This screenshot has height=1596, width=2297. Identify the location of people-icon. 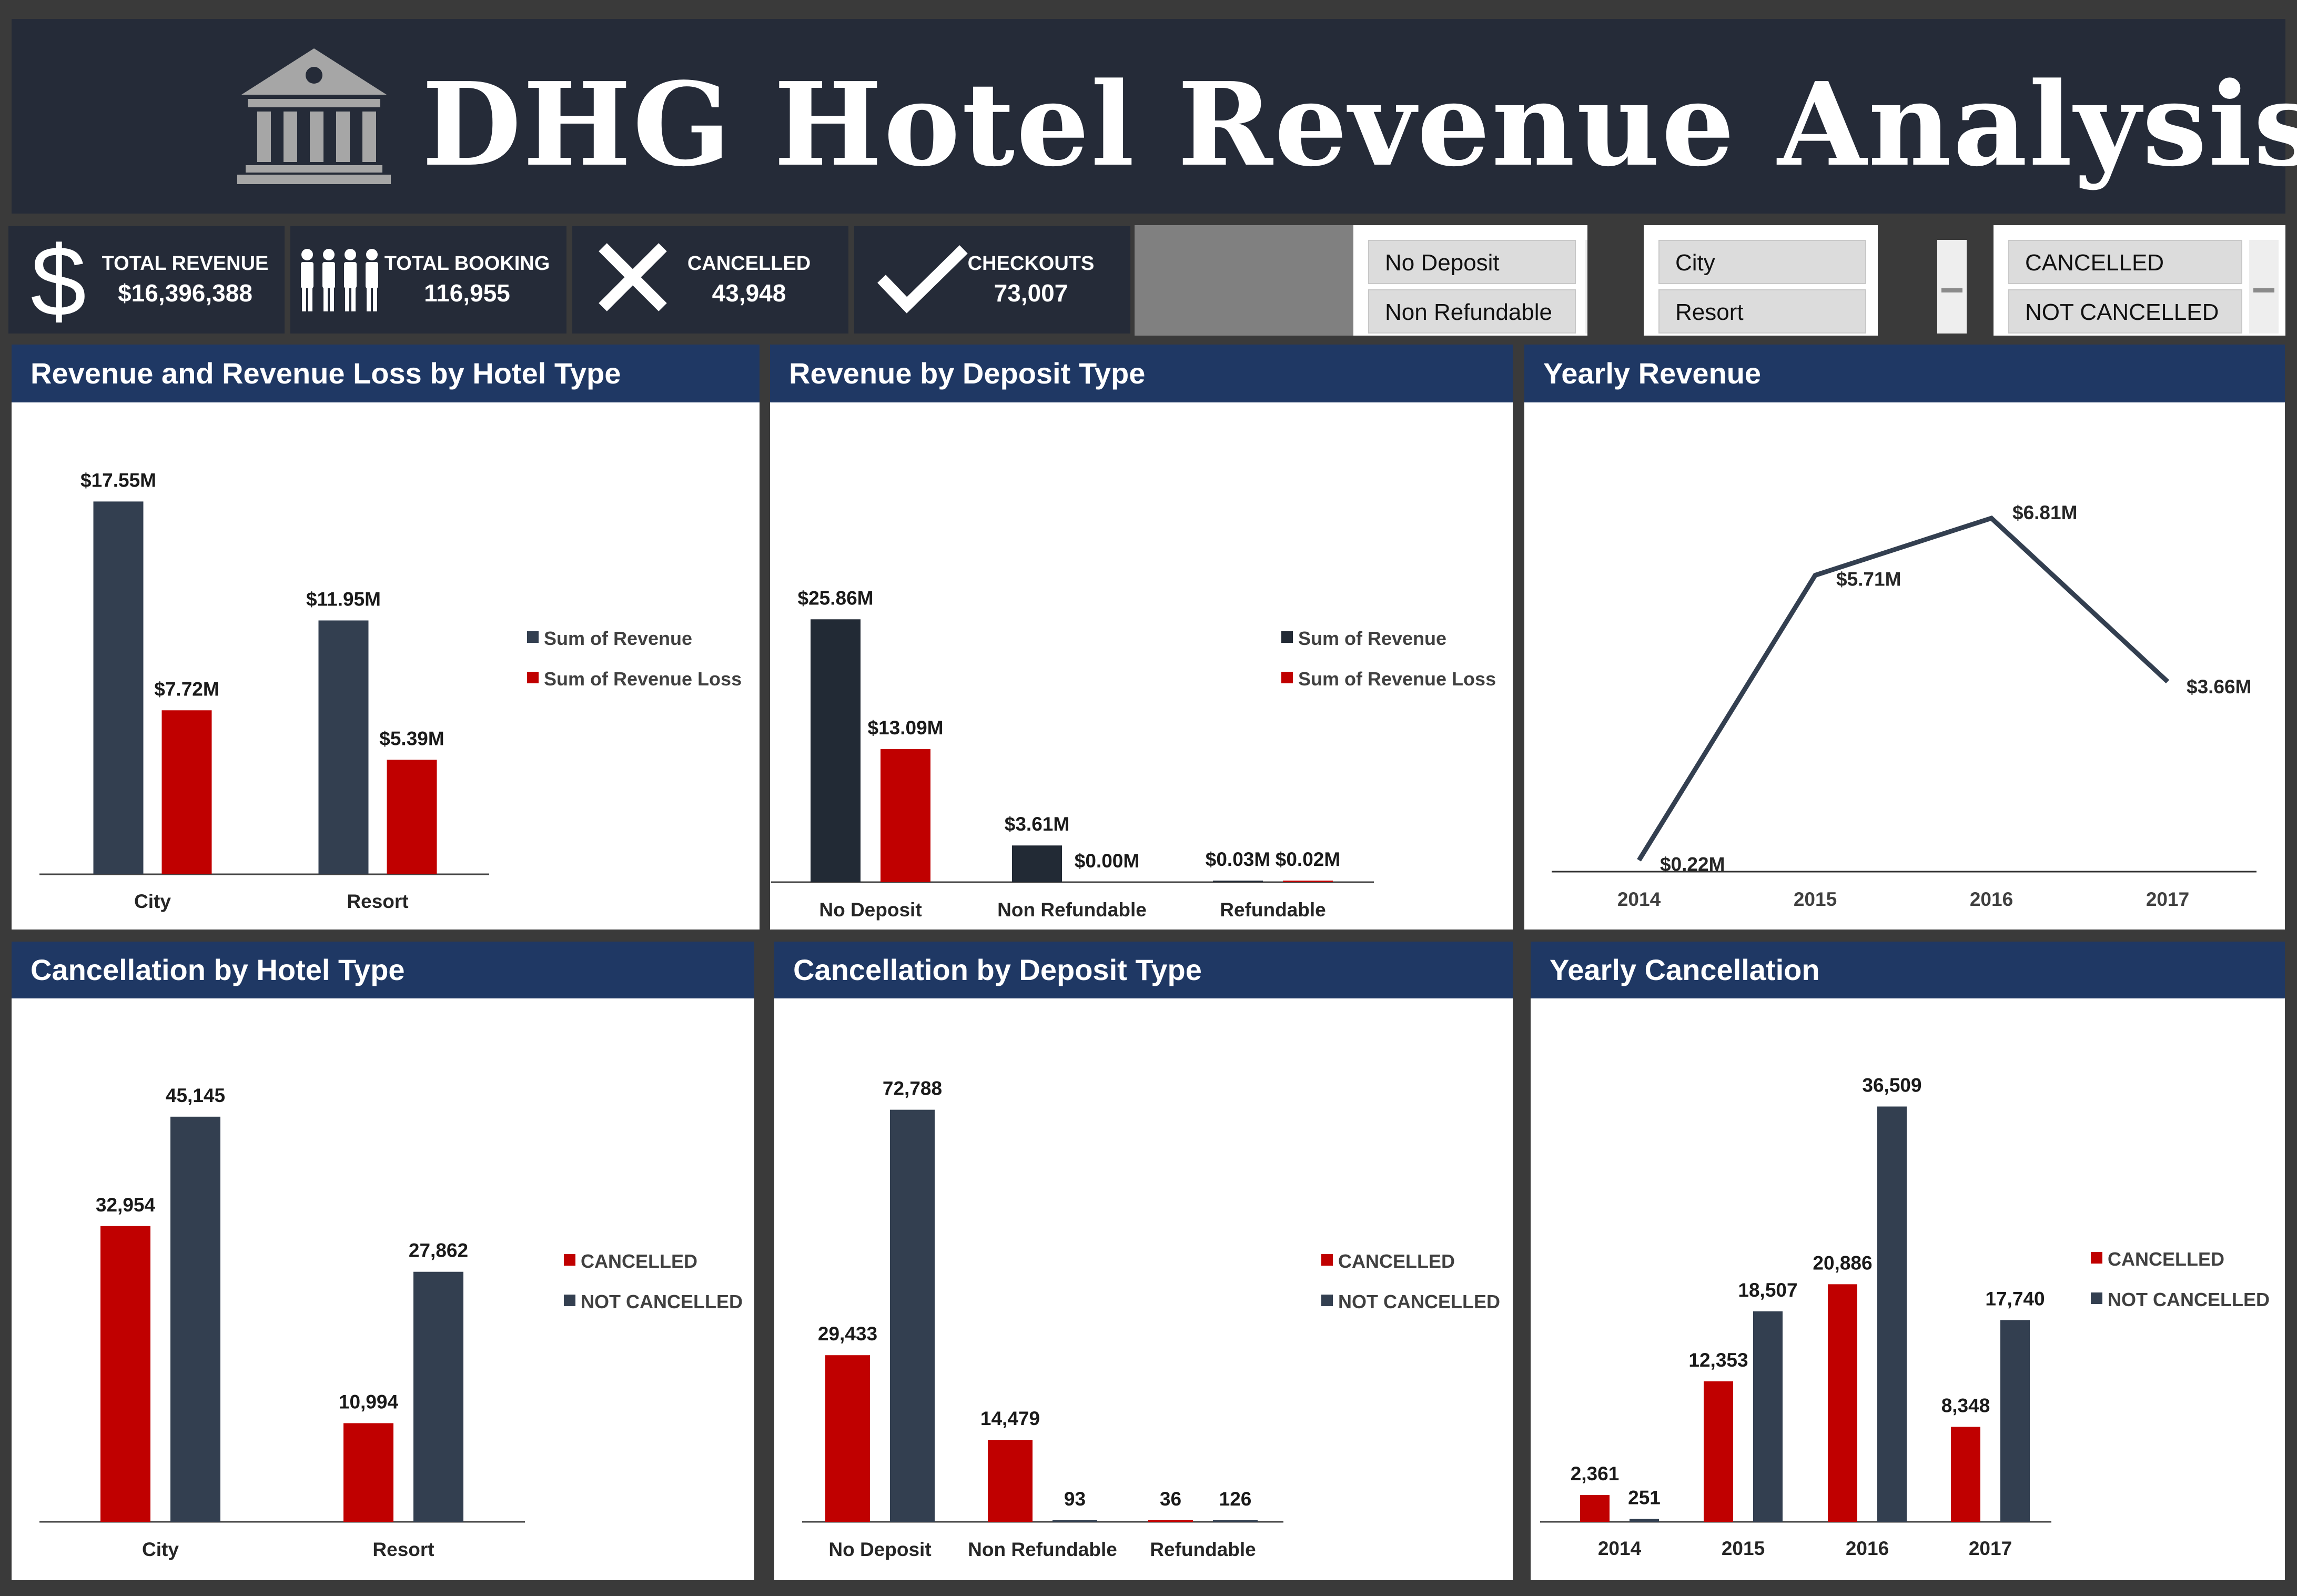
(339, 280).